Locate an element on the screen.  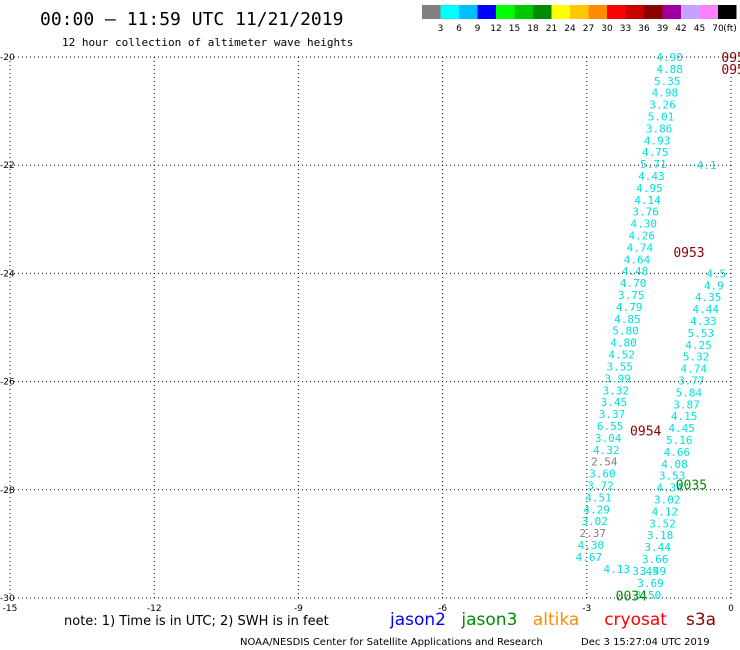
wave-height-value: 4.5 is located at coordinates (716, 273).